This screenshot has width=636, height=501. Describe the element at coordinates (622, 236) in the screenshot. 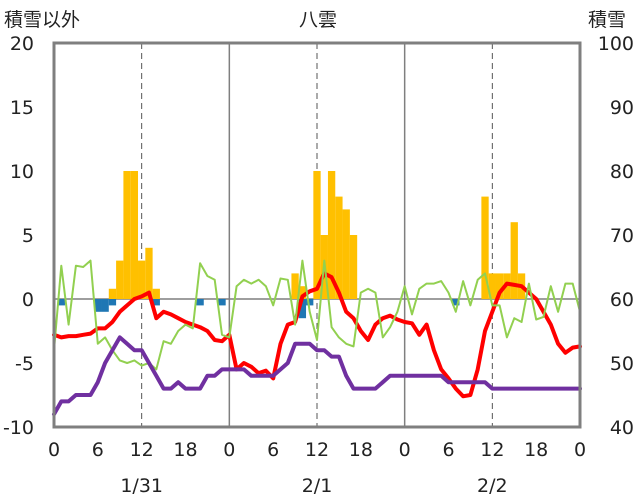

I see `right-tick-label: 70` at that location.